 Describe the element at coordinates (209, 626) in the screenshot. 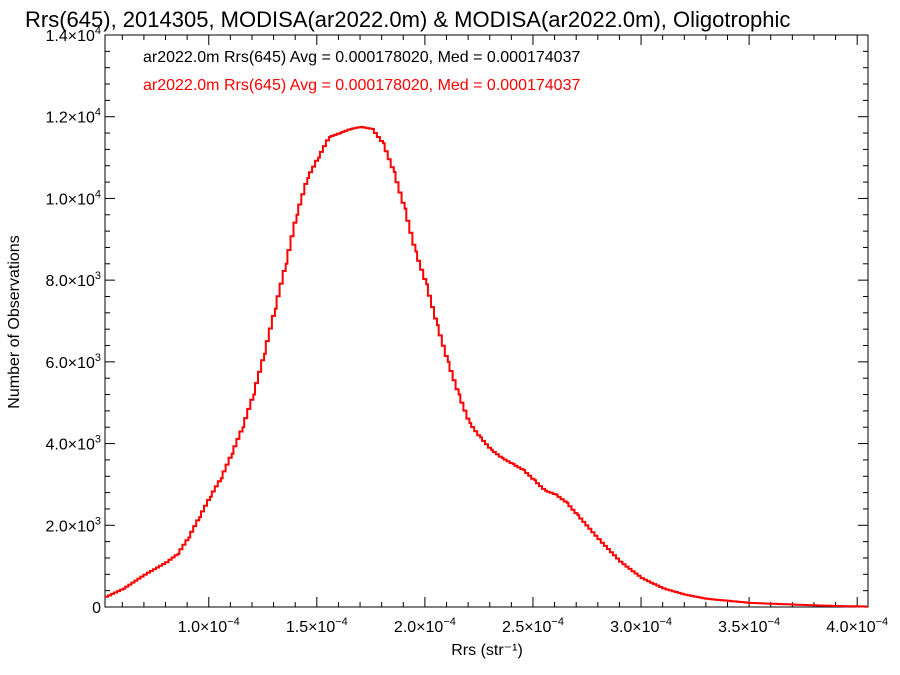

I see `x-tick-label: 1.0×10⁻⁴` at that location.